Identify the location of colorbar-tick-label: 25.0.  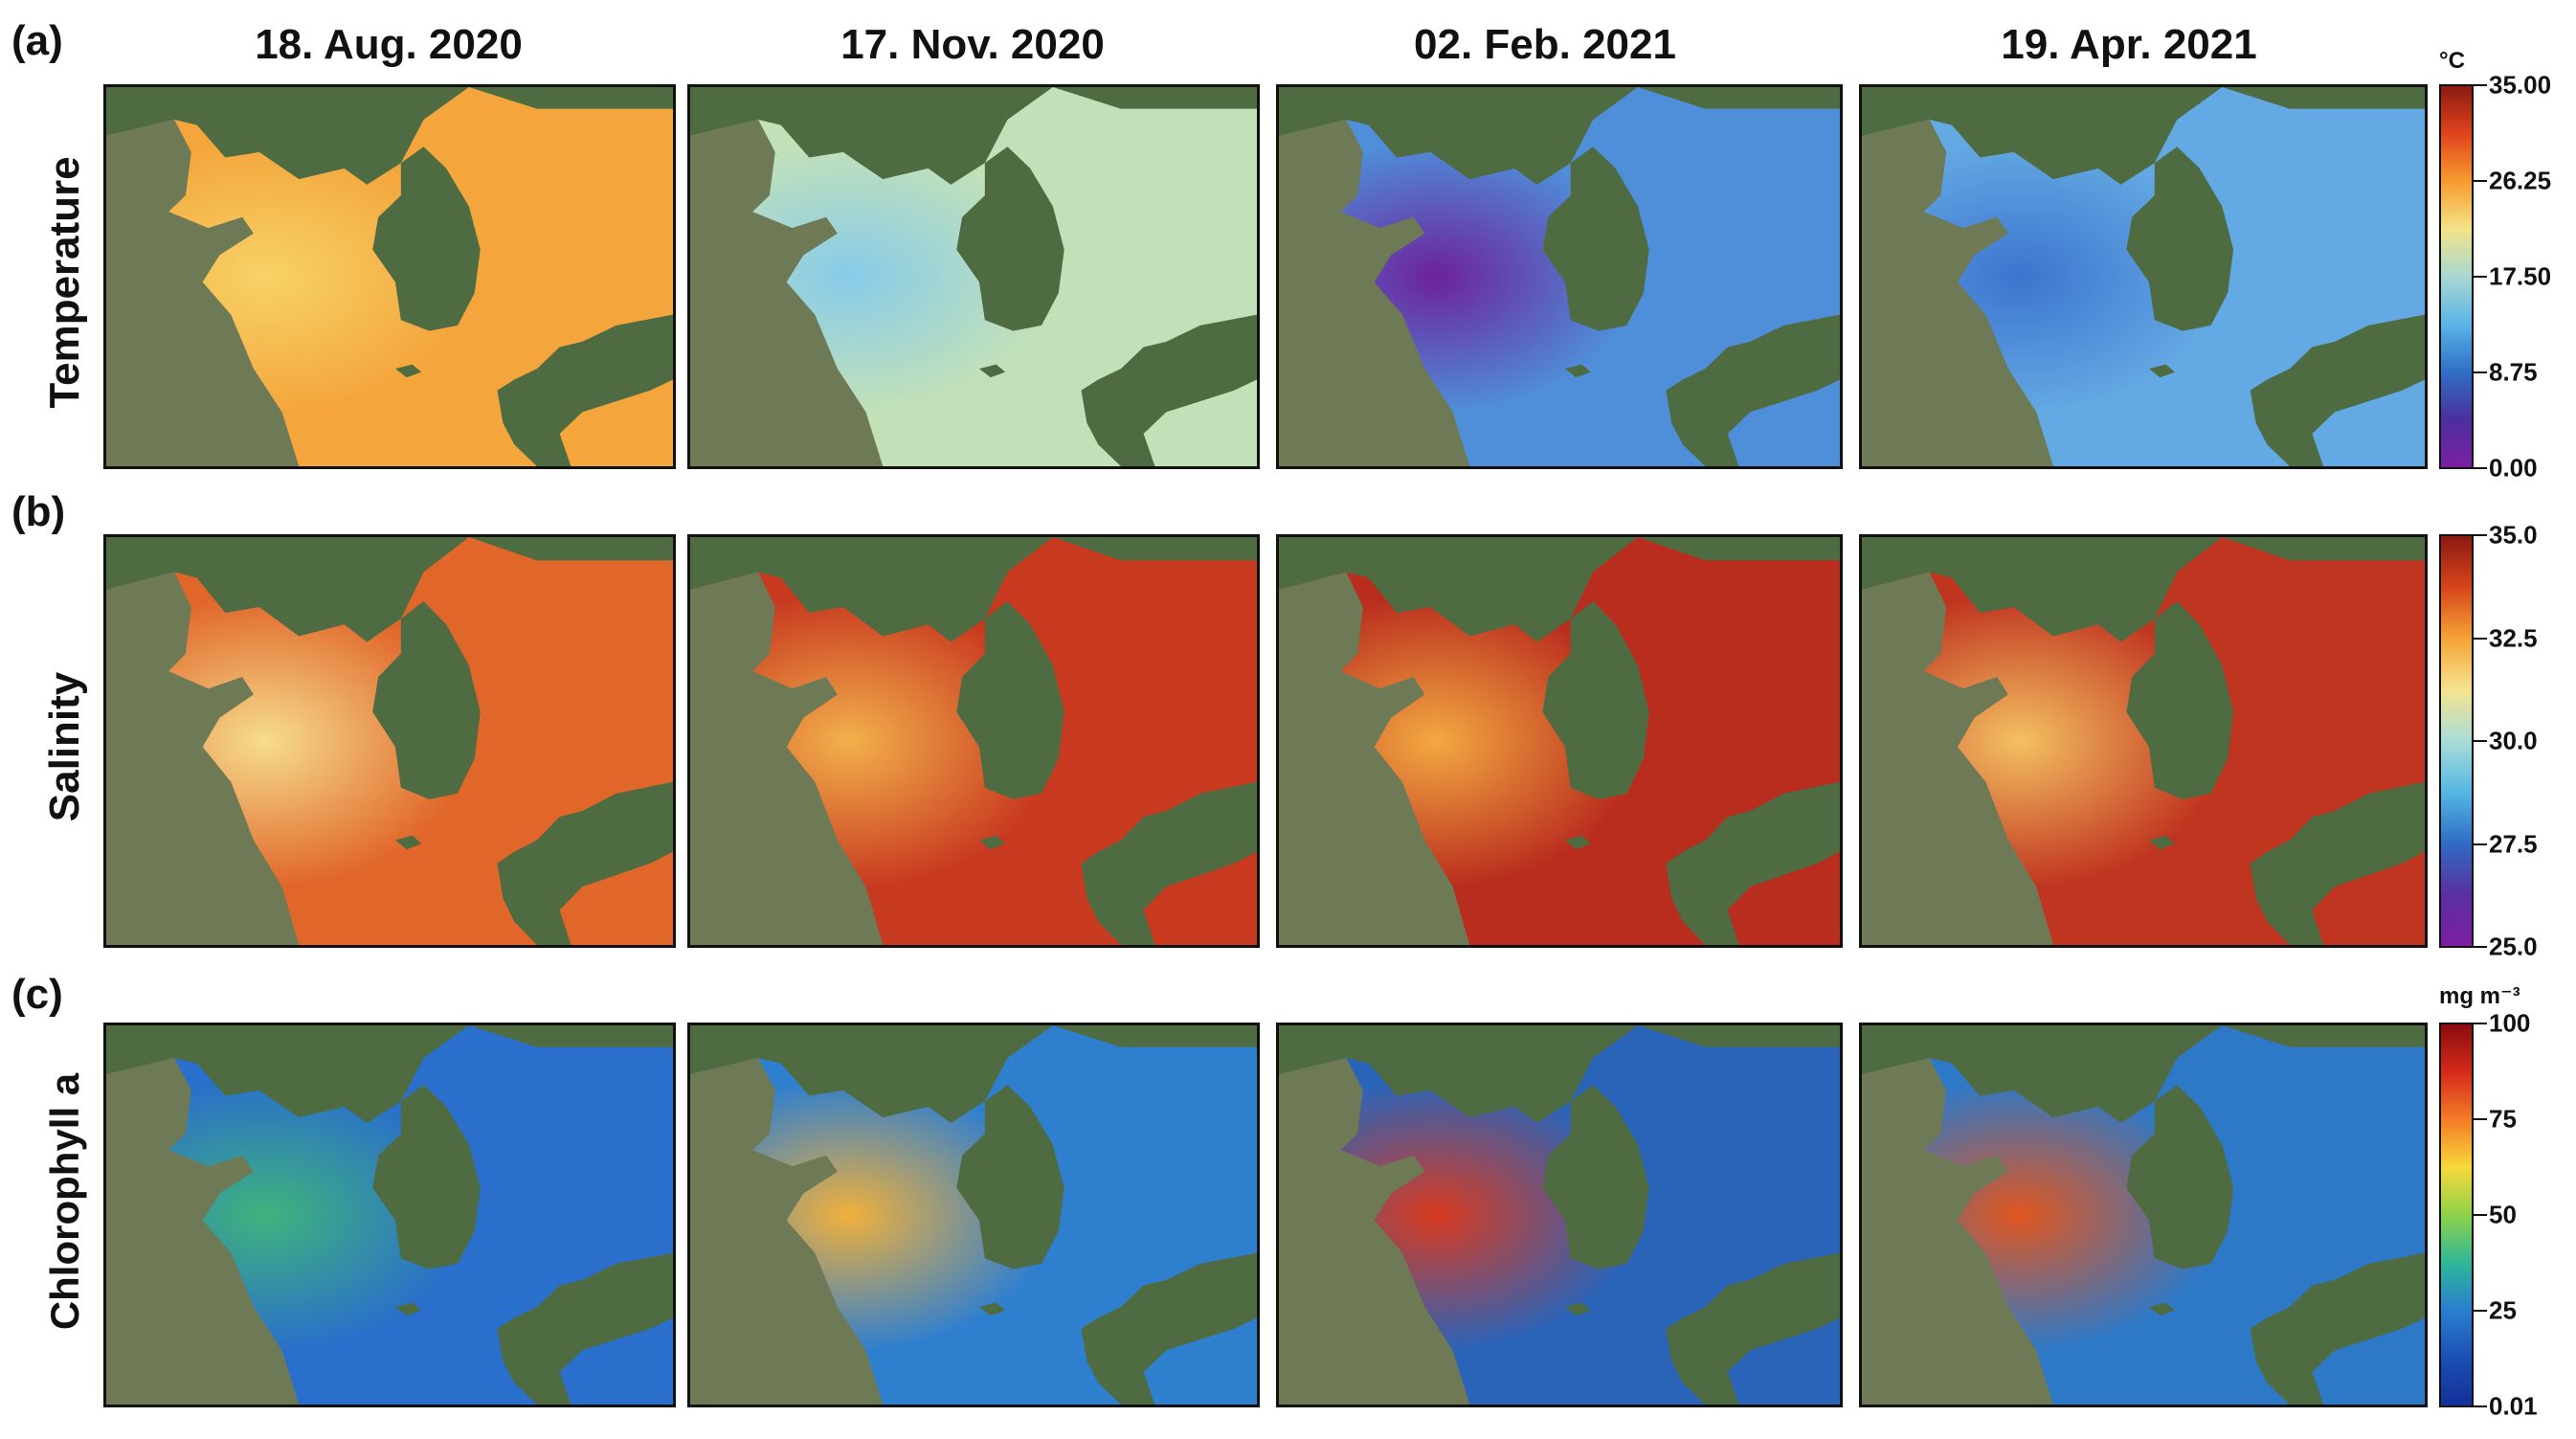
(2514, 946).